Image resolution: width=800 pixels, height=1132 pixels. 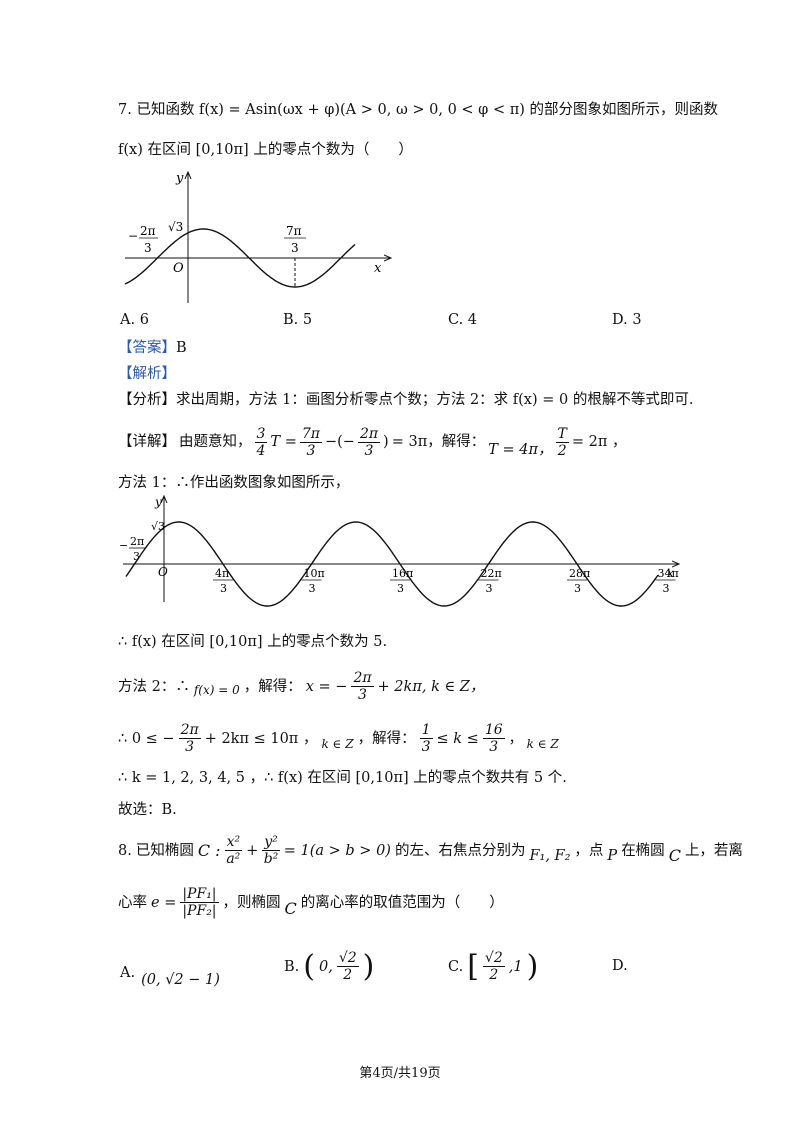 I want to click on method1-graph: y x O √3 − 2π 3 4π 3 10π 3 16π 3 22π 3 28π 3 34π 3, so click(x=403, y=551).